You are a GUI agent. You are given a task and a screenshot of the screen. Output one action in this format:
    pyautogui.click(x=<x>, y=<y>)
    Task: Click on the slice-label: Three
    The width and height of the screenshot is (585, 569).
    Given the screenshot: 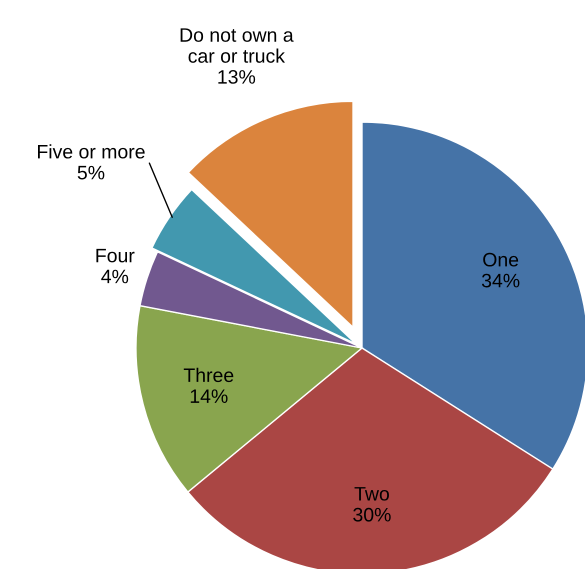 What is the action you would take?
    pyautogui.click(x=209, y=375)
    